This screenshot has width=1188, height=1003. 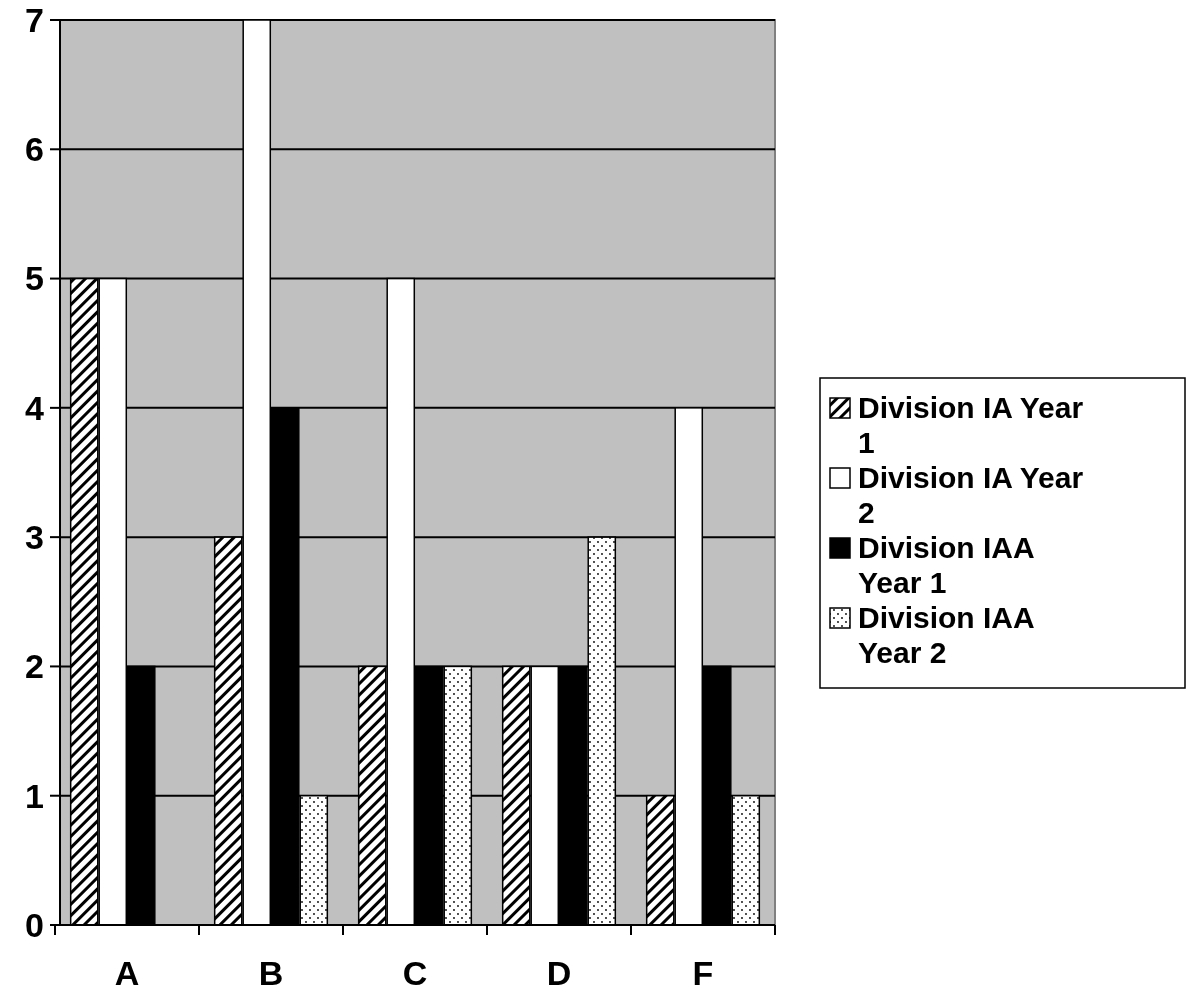 What do you see at coordinates (971, 425) in the screenshot?
I see `legend-label: Division IA Year 1` at bounding box center [971, 425].